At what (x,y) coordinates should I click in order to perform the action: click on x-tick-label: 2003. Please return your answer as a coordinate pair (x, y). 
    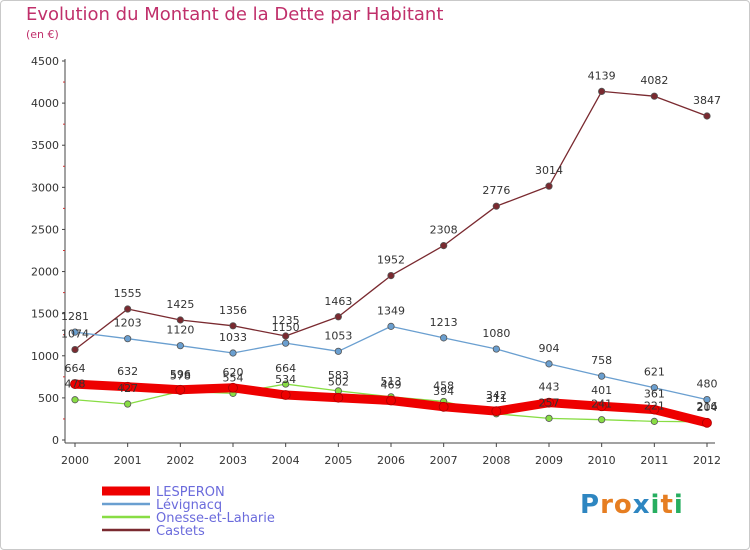
    Looking at the image, I should click on (233, 460).